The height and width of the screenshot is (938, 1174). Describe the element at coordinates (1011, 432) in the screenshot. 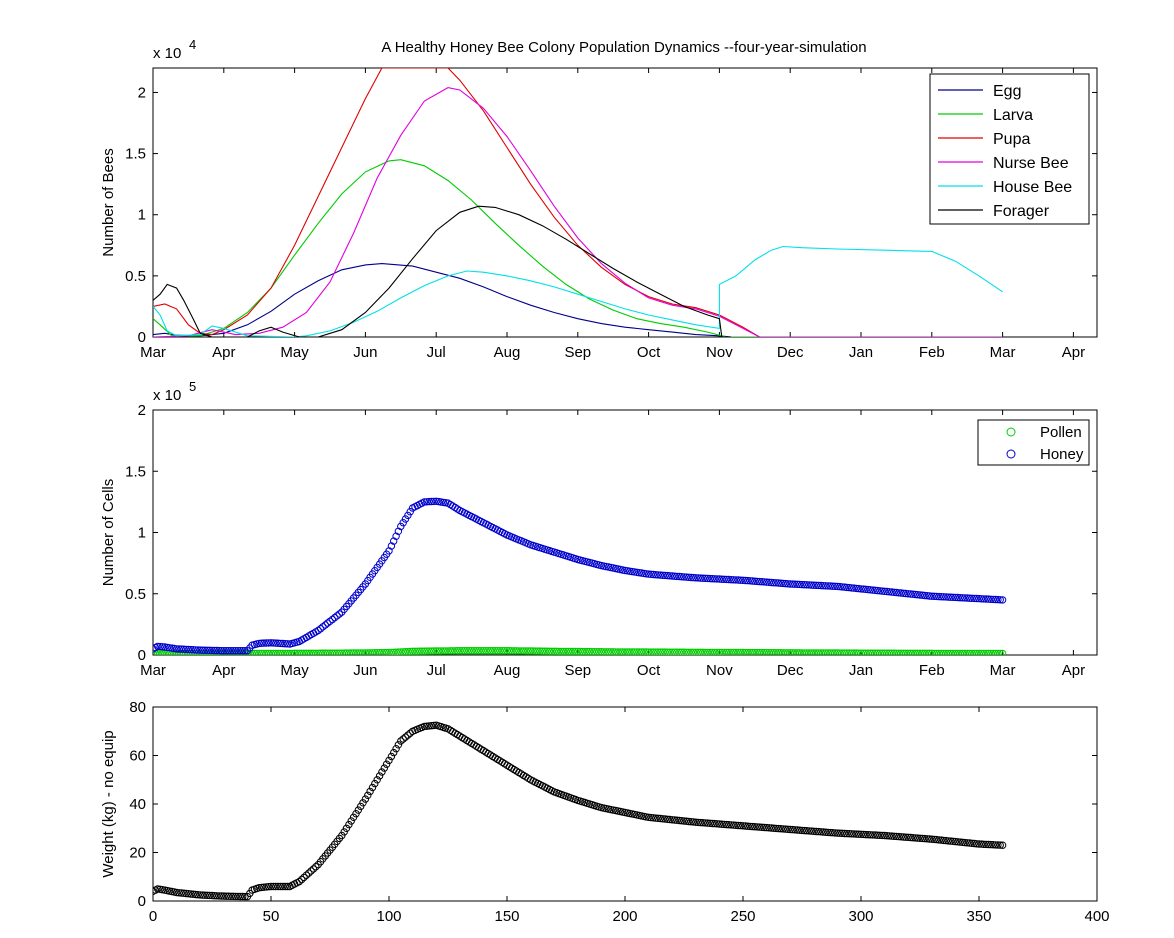

I see `legend-swatch-pollen` at that location.